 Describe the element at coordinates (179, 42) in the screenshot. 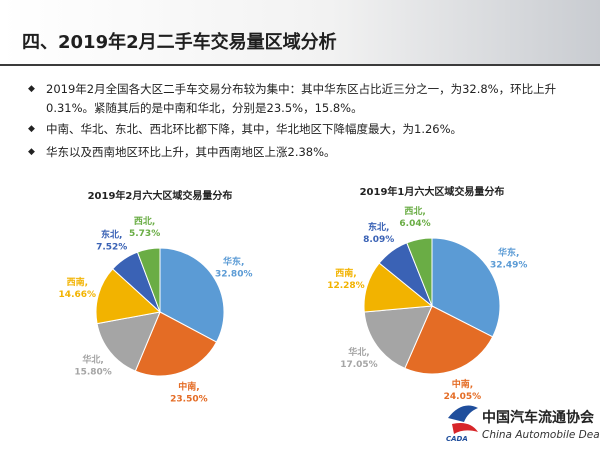

I see `slide-title: 四、2019年2月二手车交易量区域分析` at that location.